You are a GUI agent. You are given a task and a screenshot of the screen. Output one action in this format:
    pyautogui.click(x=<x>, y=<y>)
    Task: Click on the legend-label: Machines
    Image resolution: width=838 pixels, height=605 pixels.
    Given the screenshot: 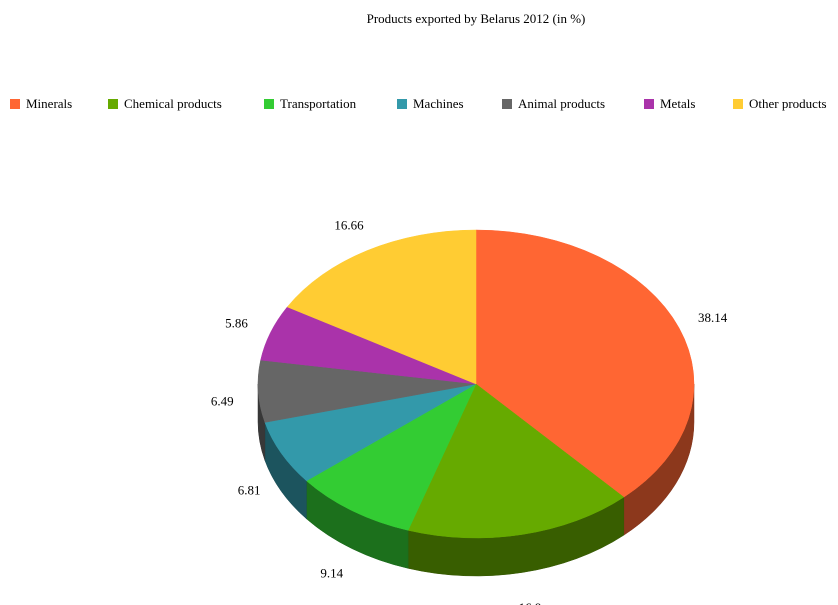 What is the action you would take?
    pyautogui.click(x=438, y=103)
    